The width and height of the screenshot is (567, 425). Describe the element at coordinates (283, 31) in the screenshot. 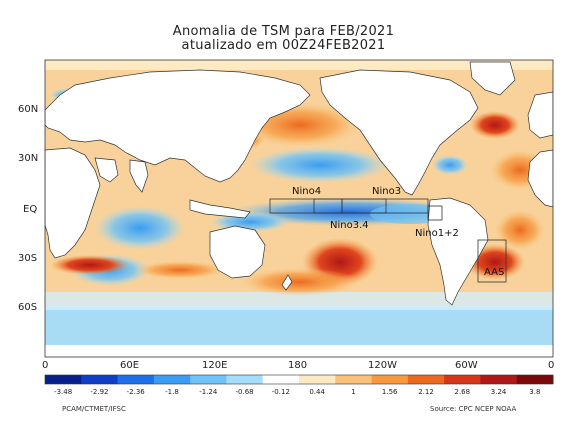

I see `map-title: Anomalia de TSM para FEB/2021` at that location.